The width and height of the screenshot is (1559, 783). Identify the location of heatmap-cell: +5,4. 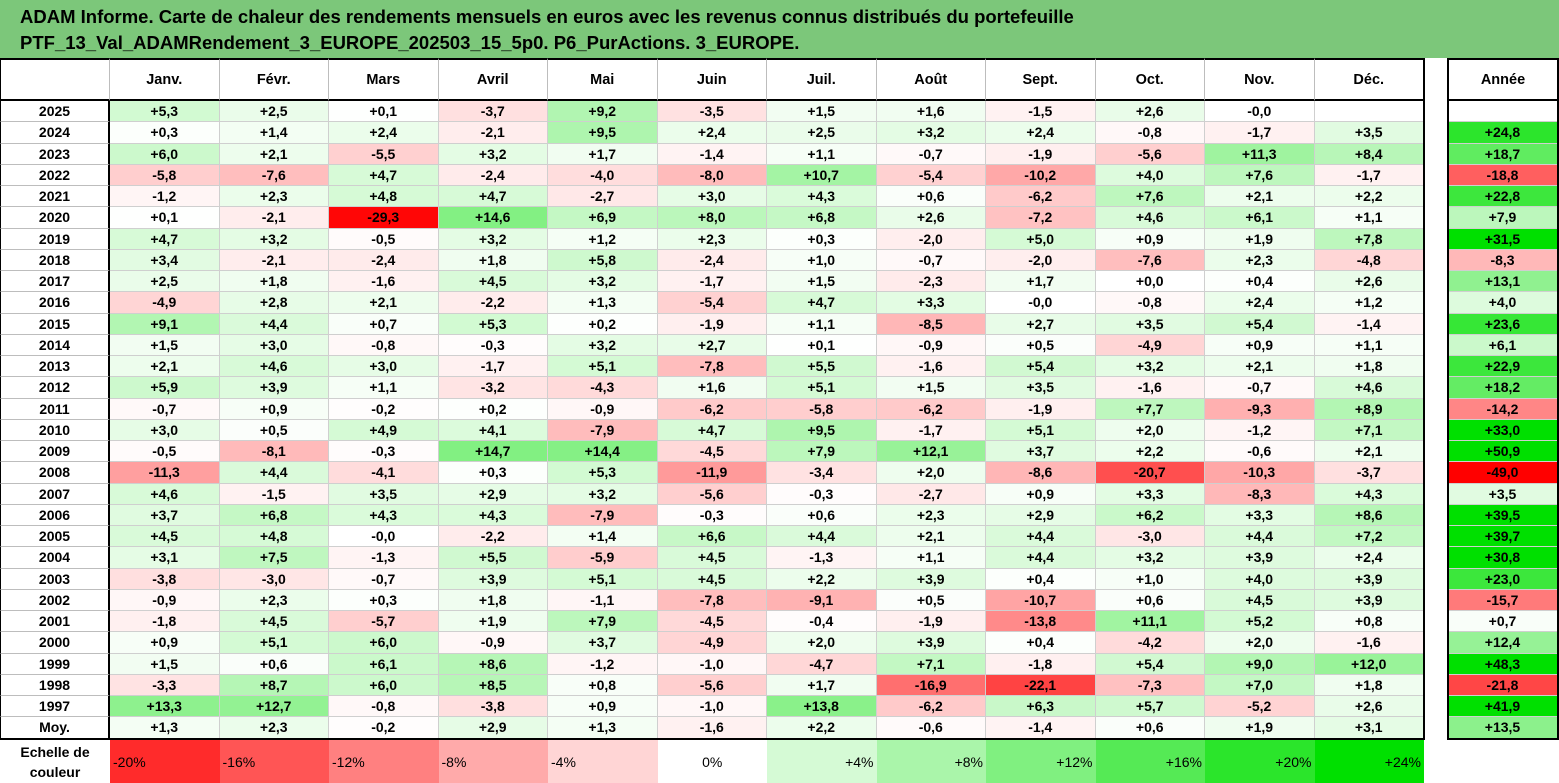
(1041, 367).